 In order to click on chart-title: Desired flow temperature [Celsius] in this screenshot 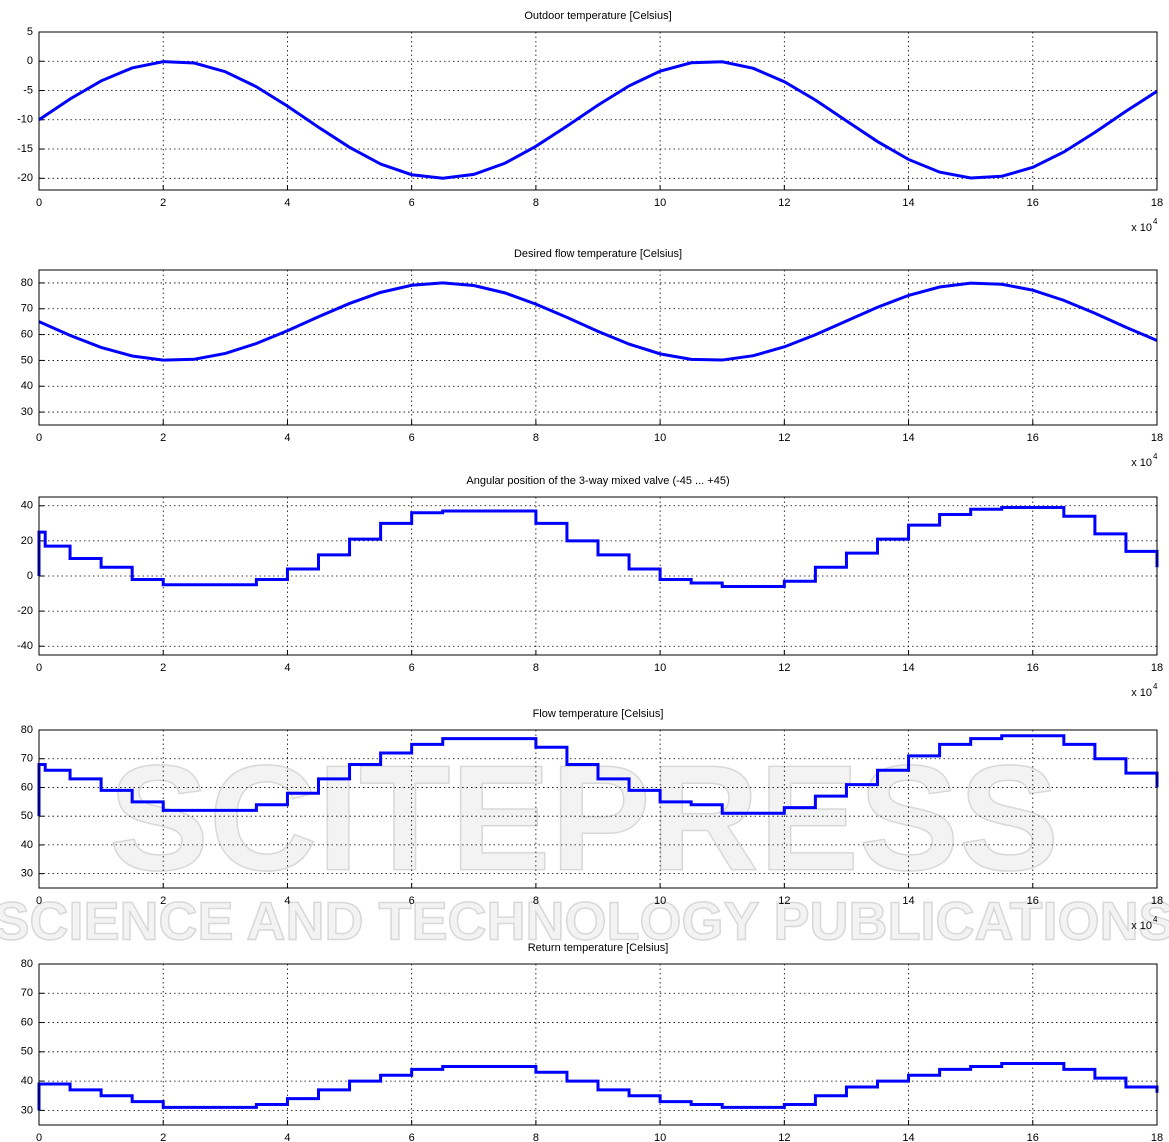, I will do `click(598, 254)`.